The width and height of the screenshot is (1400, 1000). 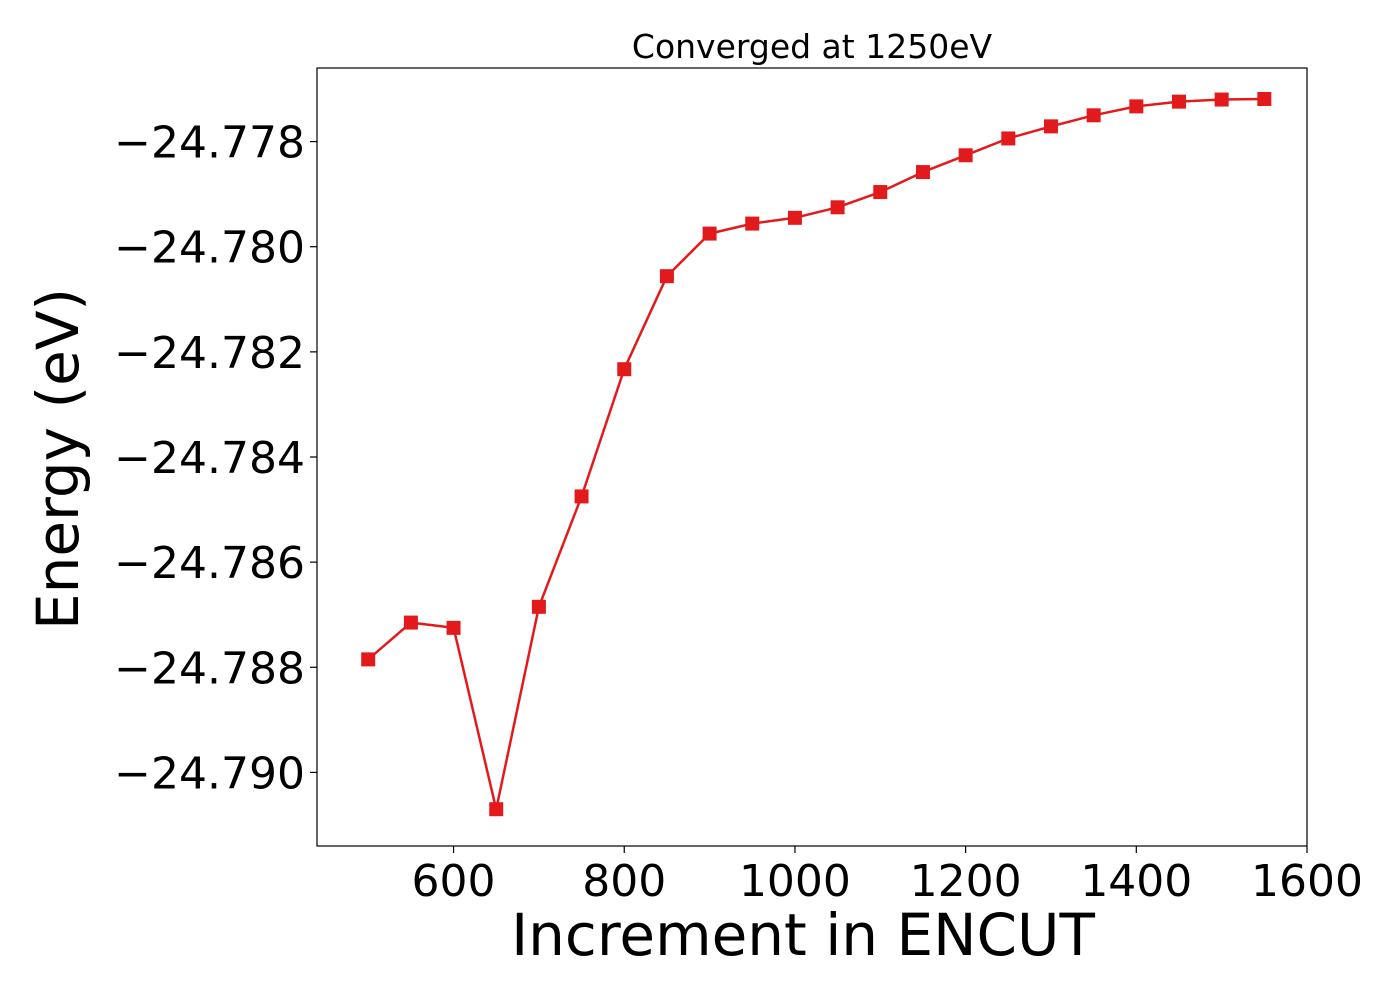 I want to click on y-tick-label: −24.786, so click(x=209, y=563).